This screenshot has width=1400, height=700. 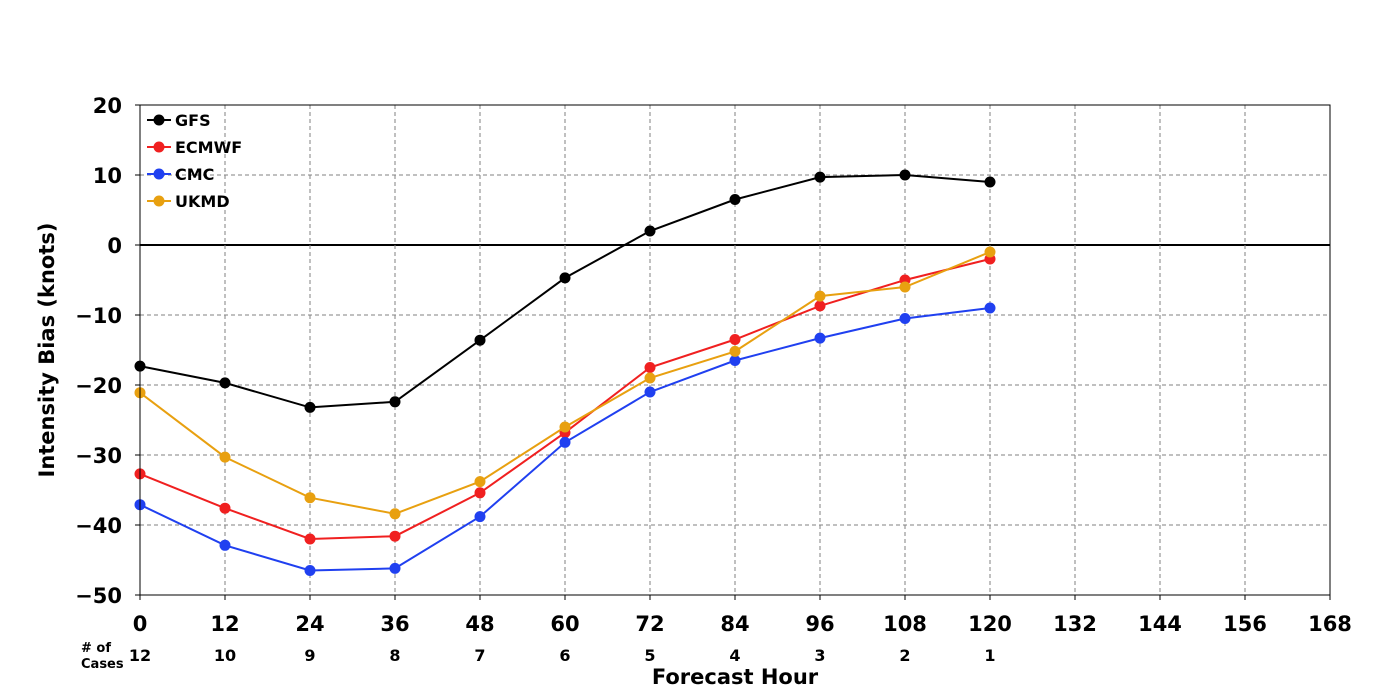 What do you see at coordinates (98, 596) in the screenshot?
I see `y-tick-label: −50` at bounding box center [98, 596].